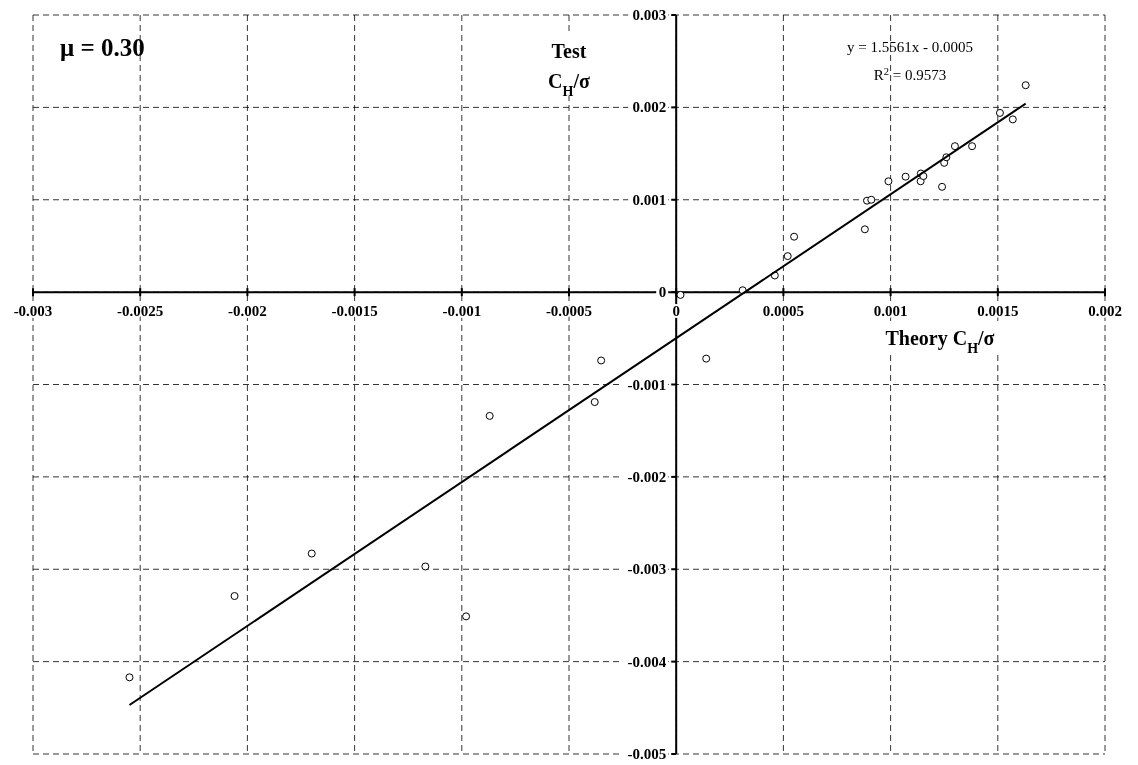 The height and width of the screenshot is (765, 1138). Describe the element at coordinates (647, 569) in the screenshot. I see `y-tick-label: -0.003` at that location.